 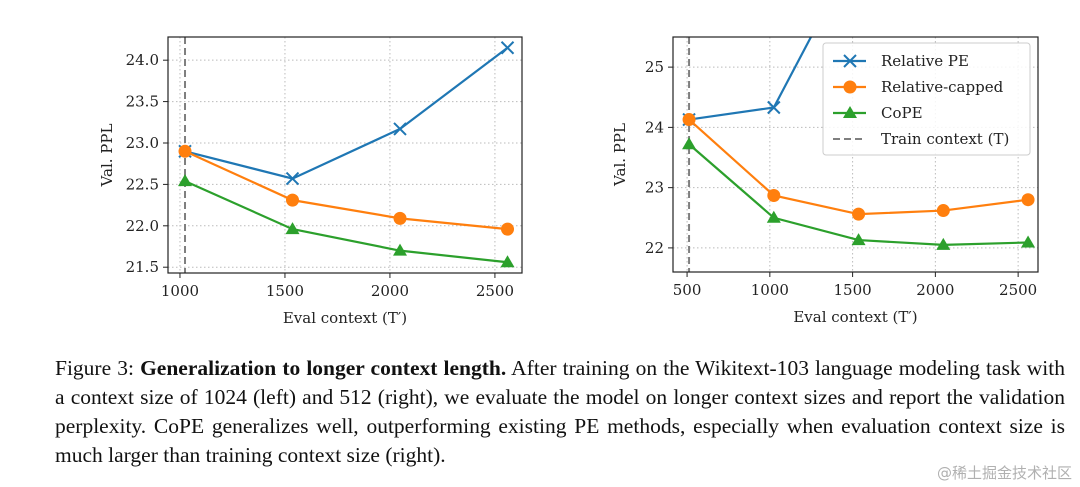 What do you see at coordinates (654, 67) in the screenshot?
I see `y-tick-label: 25` at bounding box center [654, 67].